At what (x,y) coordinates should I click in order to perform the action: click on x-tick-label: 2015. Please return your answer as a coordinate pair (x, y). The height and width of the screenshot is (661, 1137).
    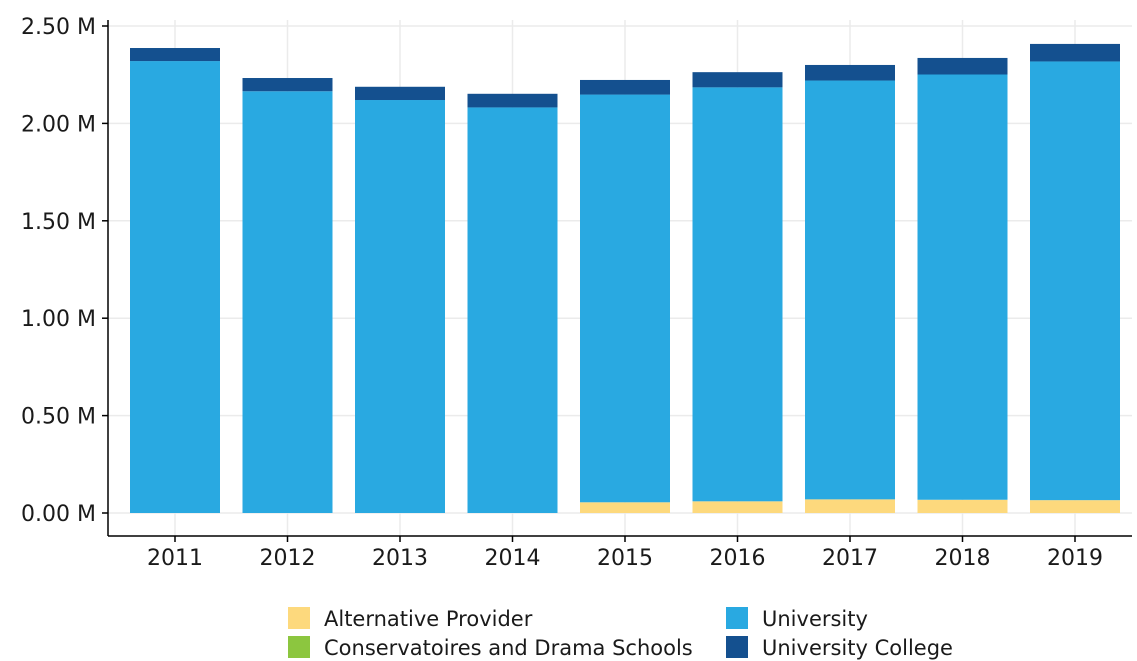
    Looking at the image, I should click on (625, 558).